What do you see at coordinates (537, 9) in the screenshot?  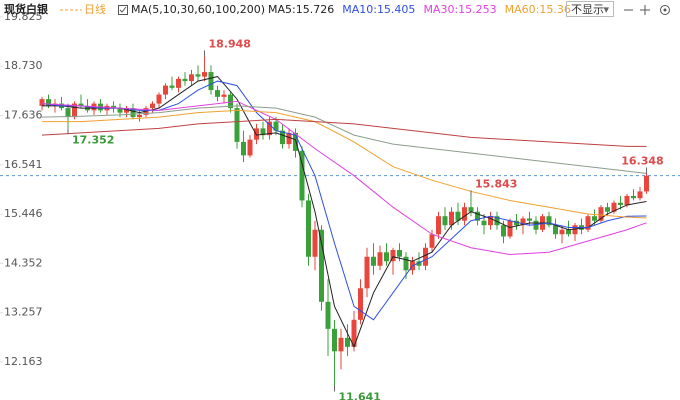 I see `ma-legend: MA60:15.36` at bounding box center [537, 9].